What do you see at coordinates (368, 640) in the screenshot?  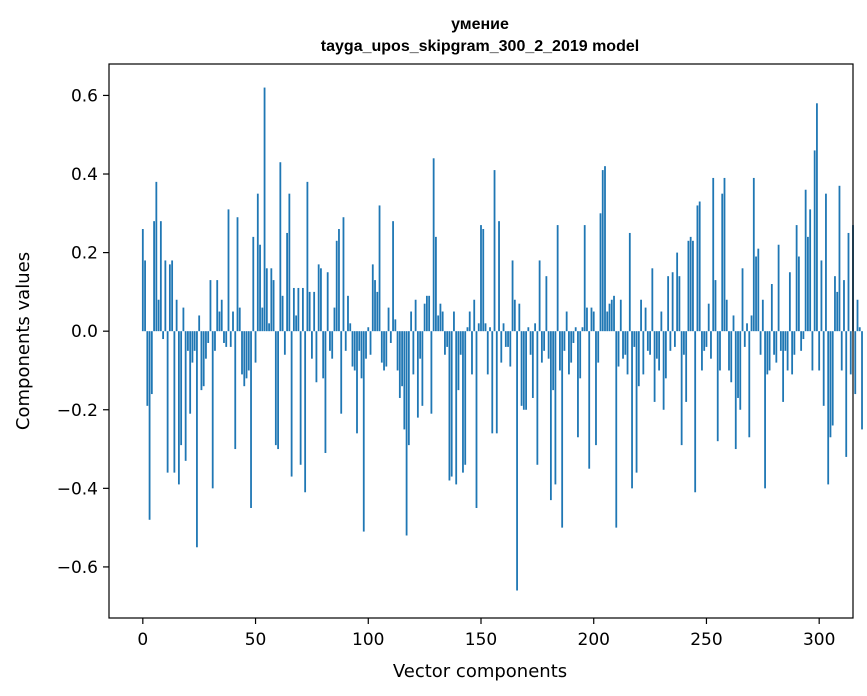 I see `x-tick-label: 100` at bounding box center [368, 640].